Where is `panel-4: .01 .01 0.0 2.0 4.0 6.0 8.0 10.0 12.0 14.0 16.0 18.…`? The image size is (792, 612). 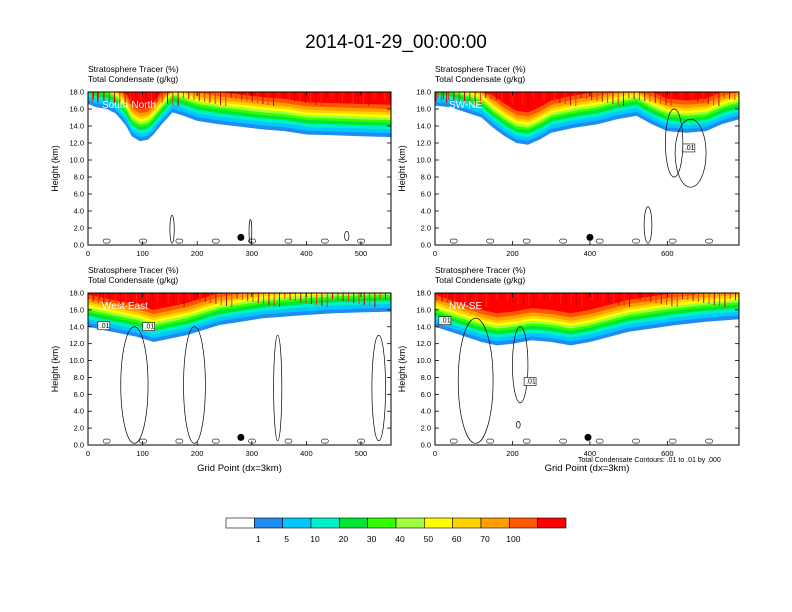
panel-4: .01 .01 0.0 2.0 4.0 6.0 8.0 10.0 12.0 14.0 16.0 18.… is located at coordinates (568, 369).